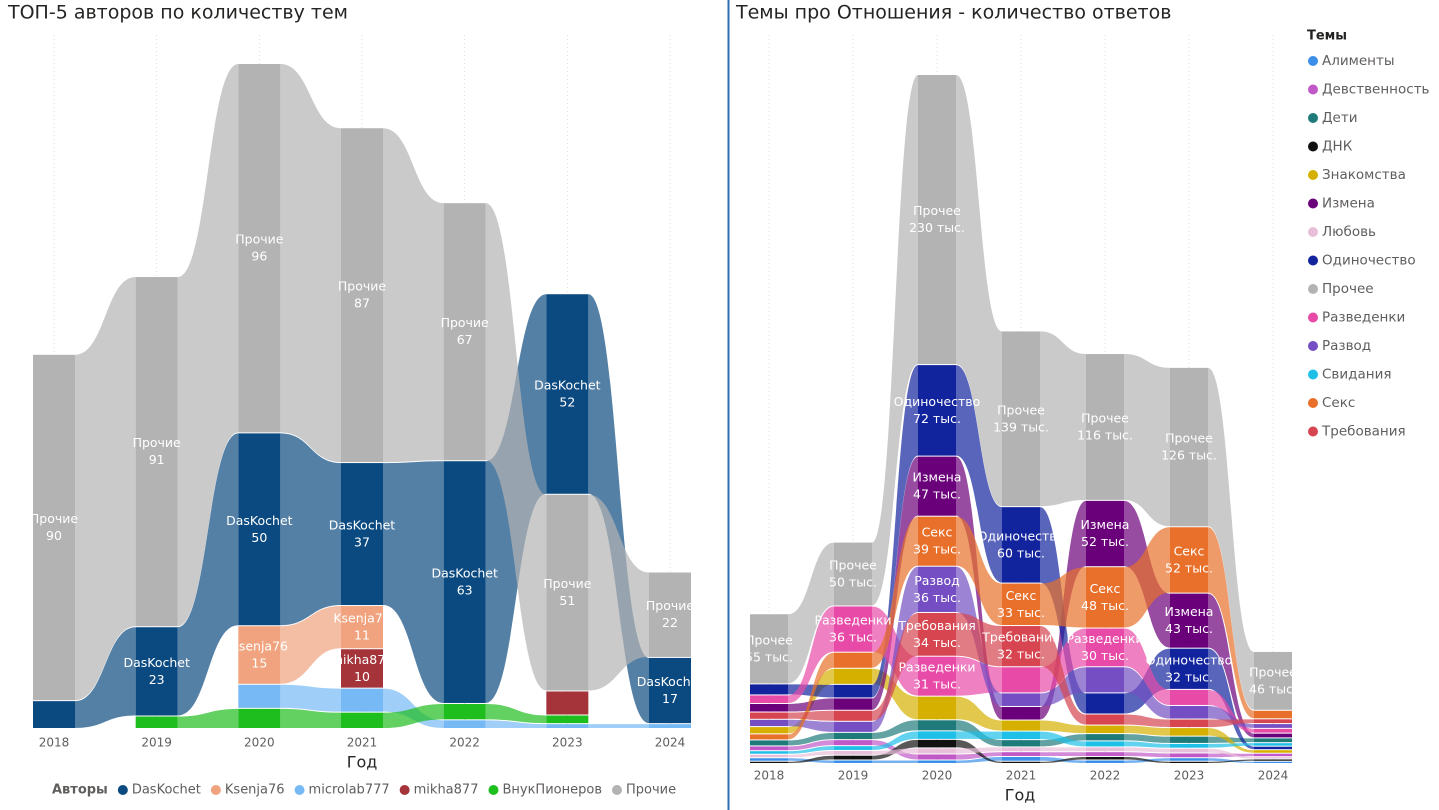 The image size is (1439, 810). I want to click on data-label-value: 30 тыс., so click(1105, 655).